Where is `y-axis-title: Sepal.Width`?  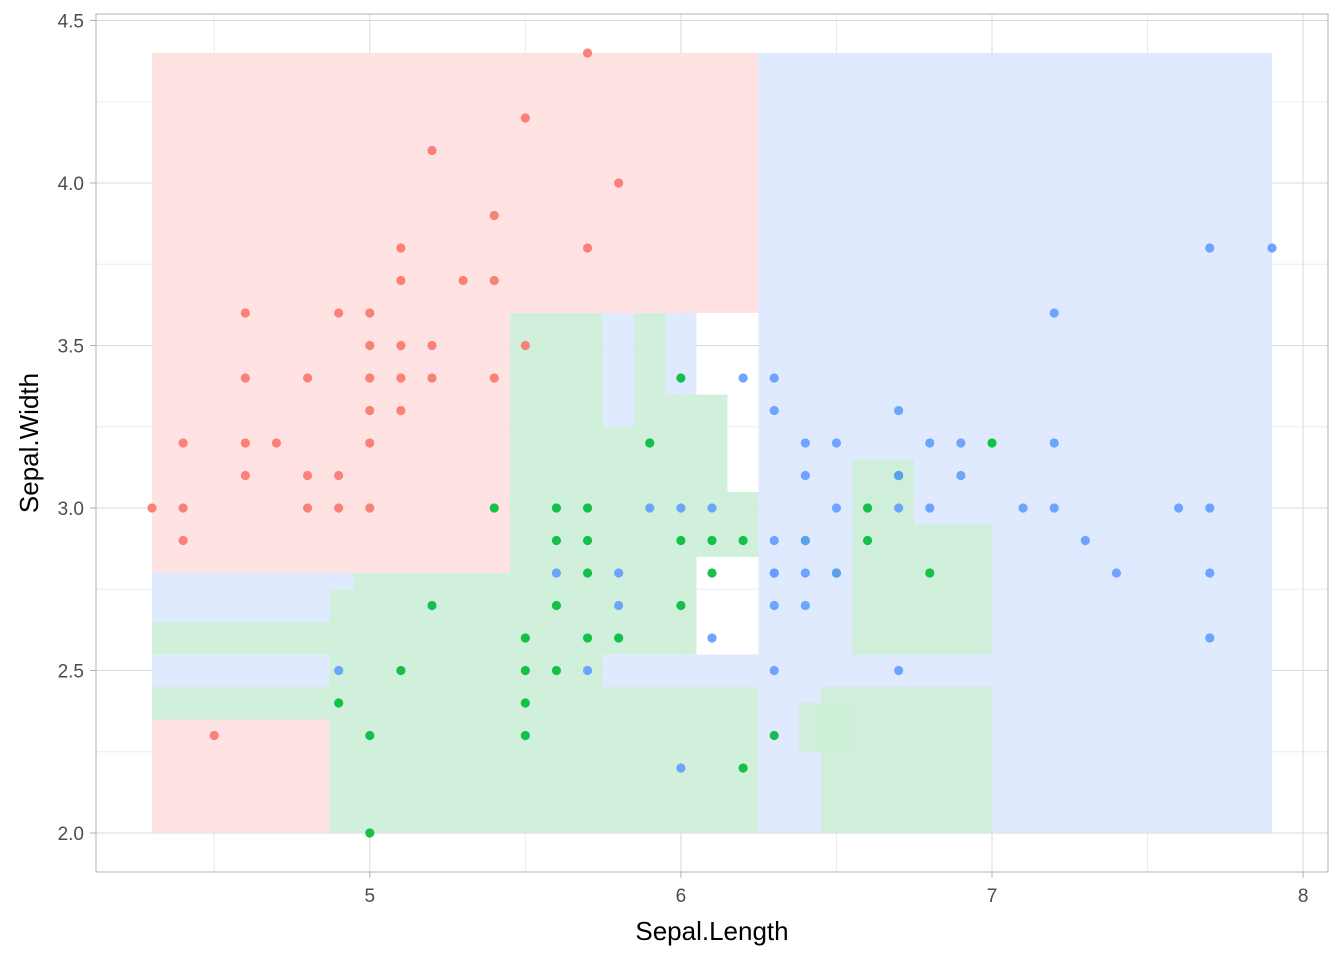 y-axis-title: Sepal.Width is located at coordinates (29, 443).